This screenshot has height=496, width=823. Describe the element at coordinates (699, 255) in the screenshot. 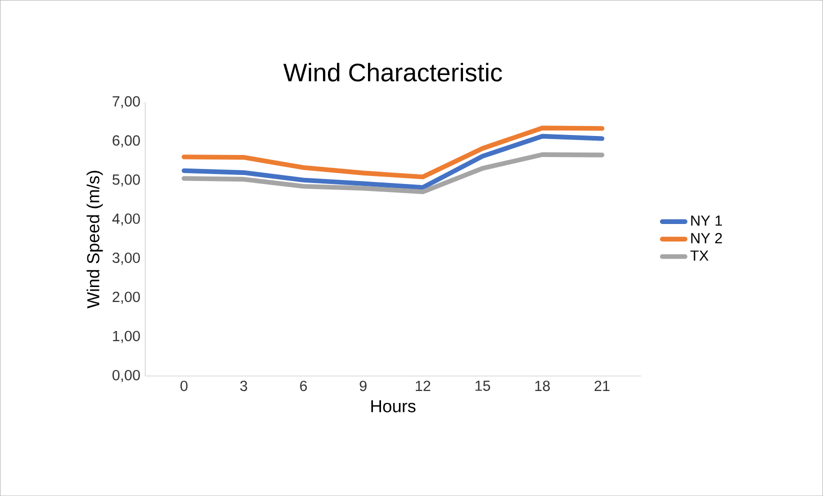

I see `legend-label: TX` at that location.